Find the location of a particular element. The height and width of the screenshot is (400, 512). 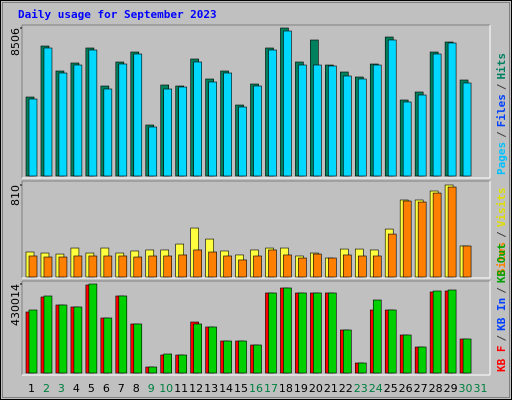

x-tick-label: 9 is located at coordinates (151, 388).